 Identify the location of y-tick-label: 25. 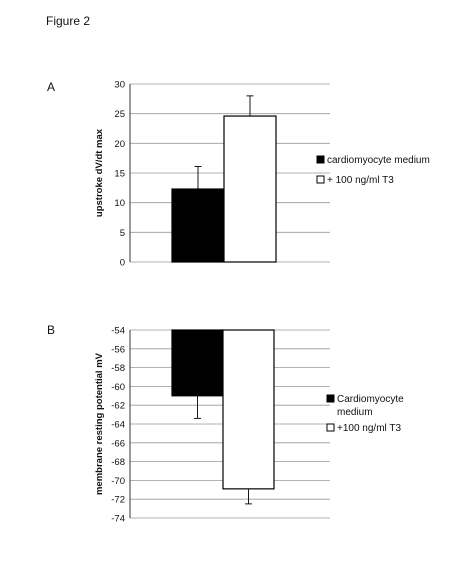
(119, 114).